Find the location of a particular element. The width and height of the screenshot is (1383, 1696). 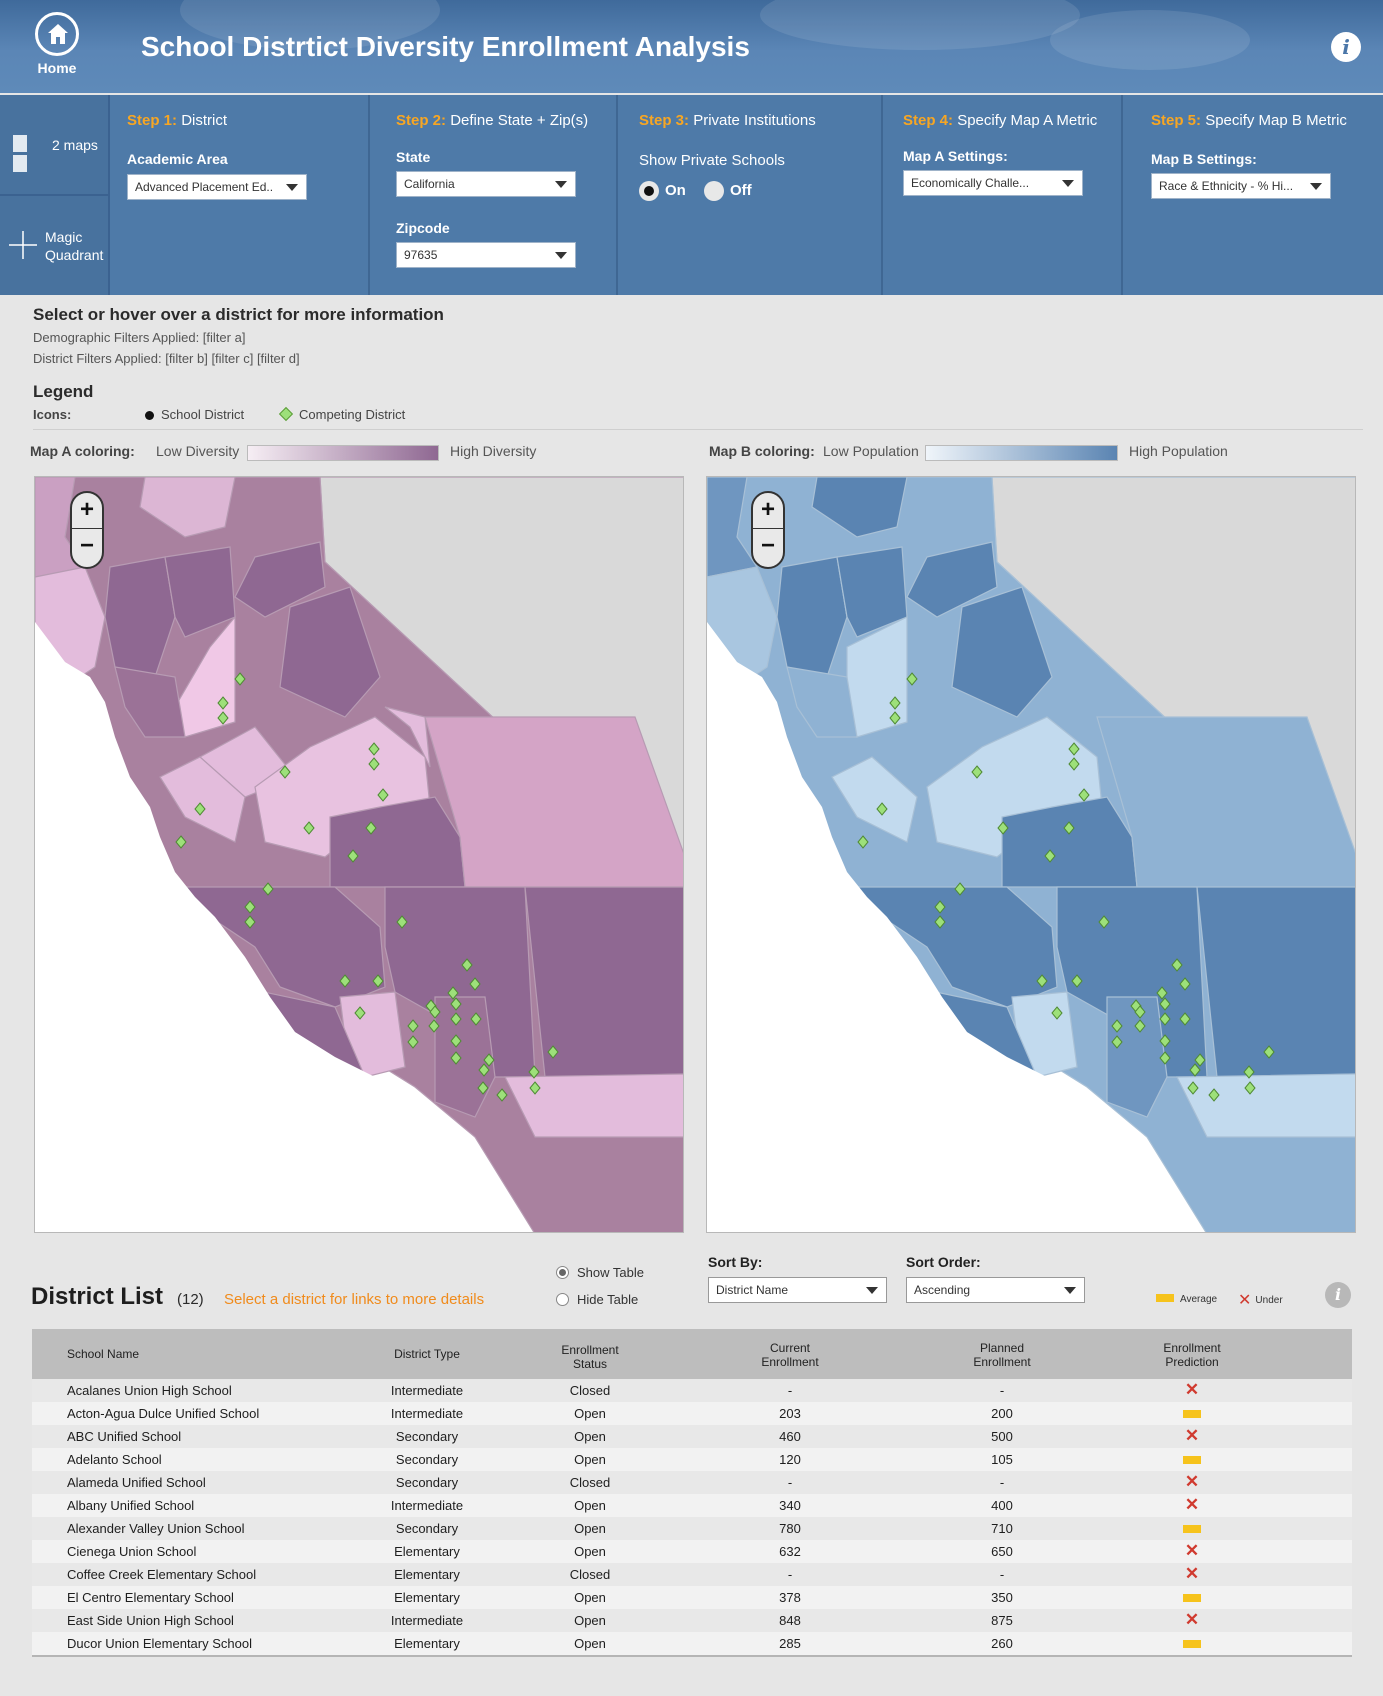

table-row: ABC Unified School Secondary Open 460 500 ✕ is located at coordinates (692, 1436).